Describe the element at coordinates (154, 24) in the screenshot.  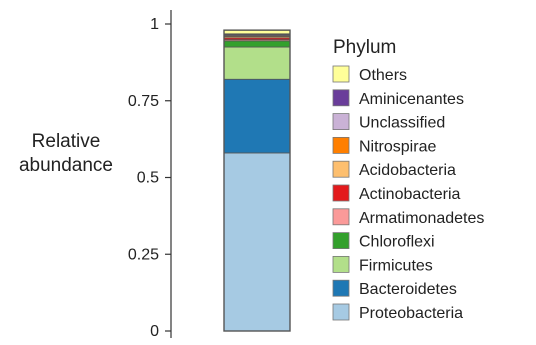
I see `y-tick-label: 1` at that location.